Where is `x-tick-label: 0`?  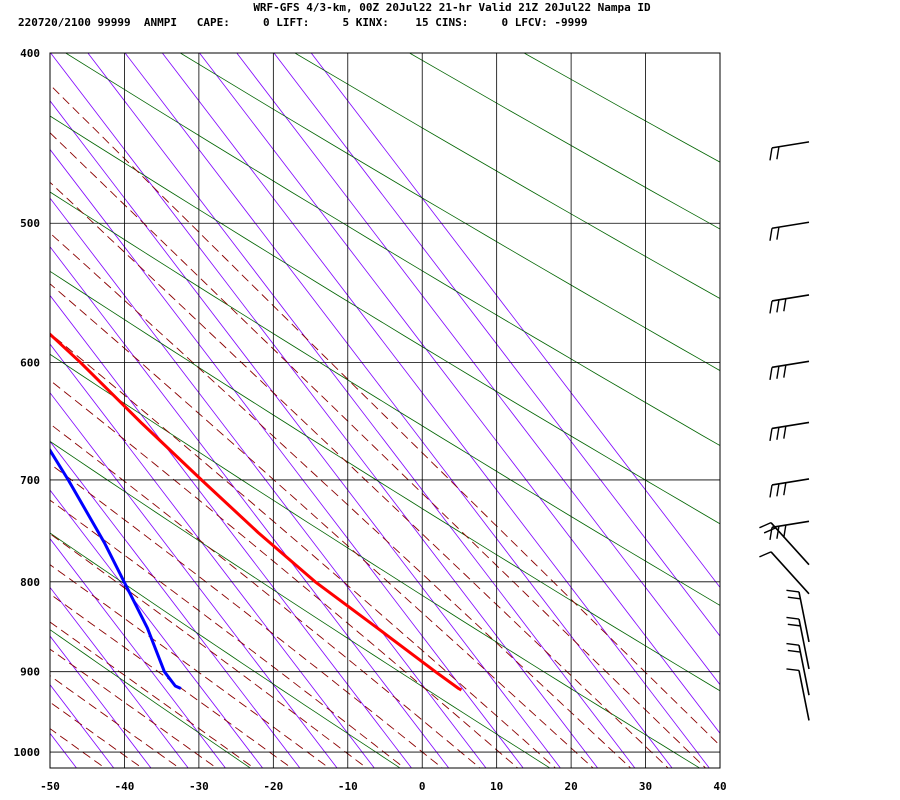 x-tick-label: 0 is located at coordinates (422, 786).